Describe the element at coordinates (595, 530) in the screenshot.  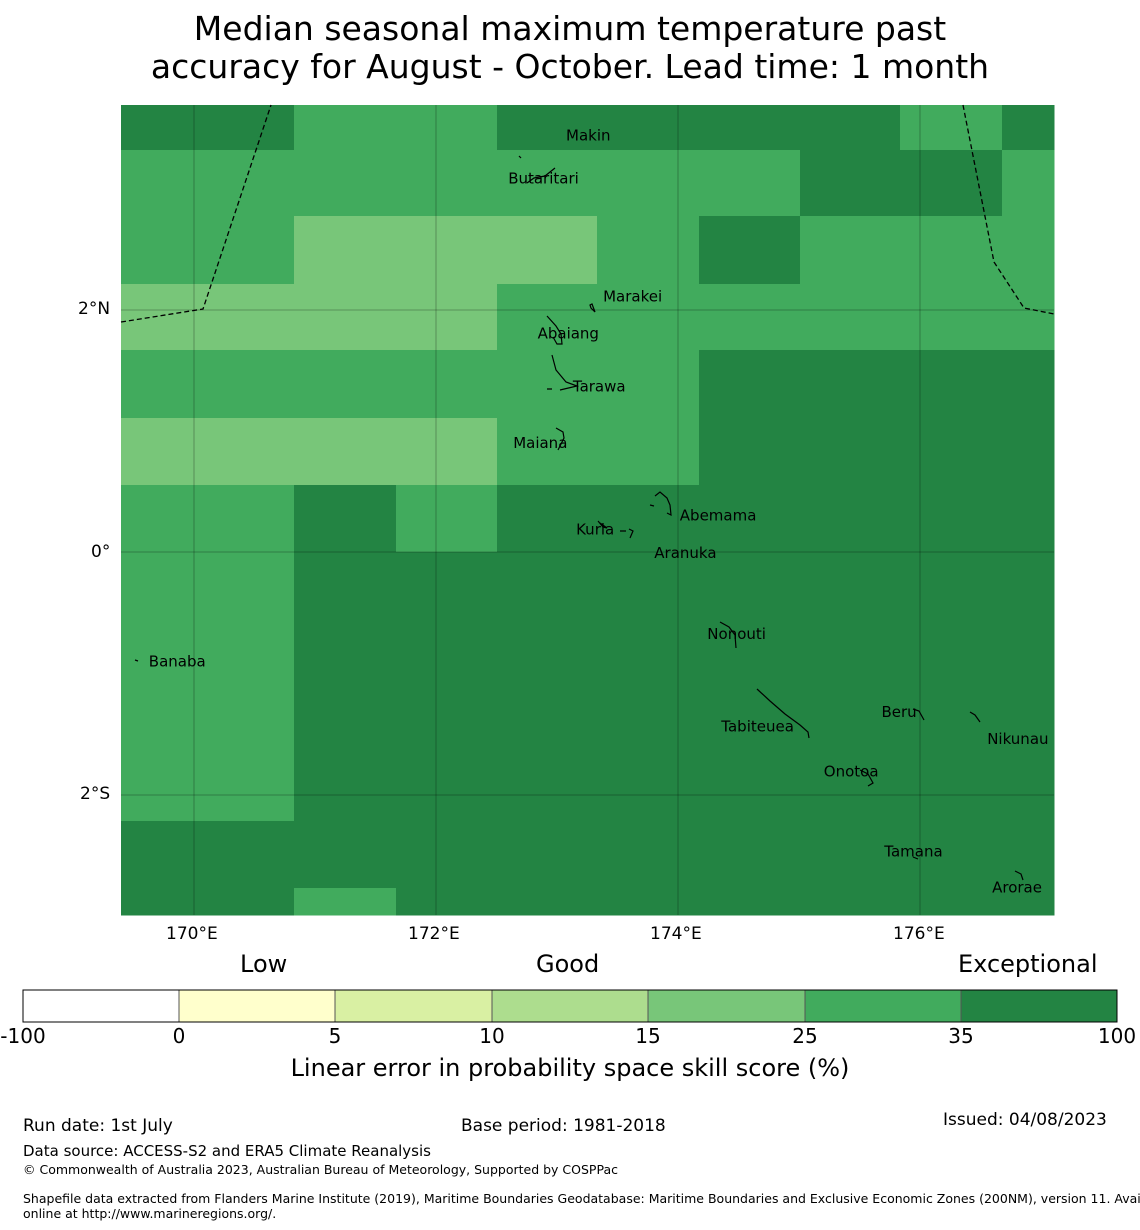
I see `island-label-kuria: Kuria` at that location.